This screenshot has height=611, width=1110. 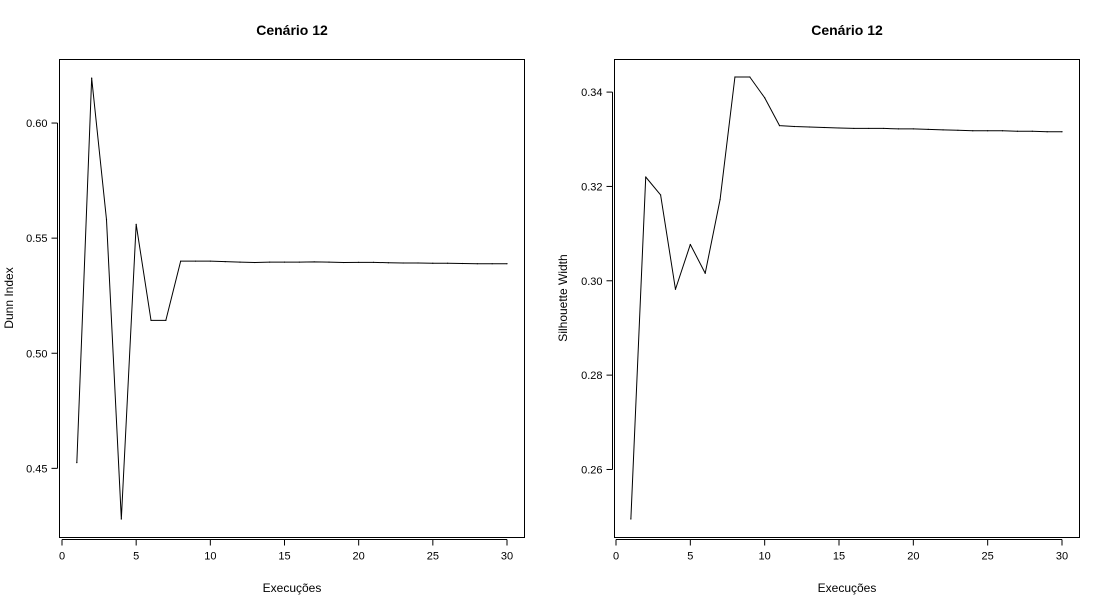 What do you see at coordinates (210, 557) in the screenshot?
I see `x-tick-label-dunn: 10` at bounding box center [210, 557].